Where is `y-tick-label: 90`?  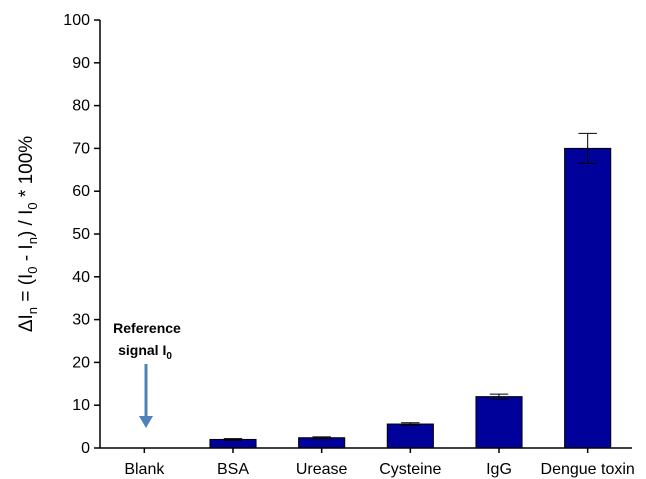
y-tick-label: 90 is located at coordinates (81, 63).